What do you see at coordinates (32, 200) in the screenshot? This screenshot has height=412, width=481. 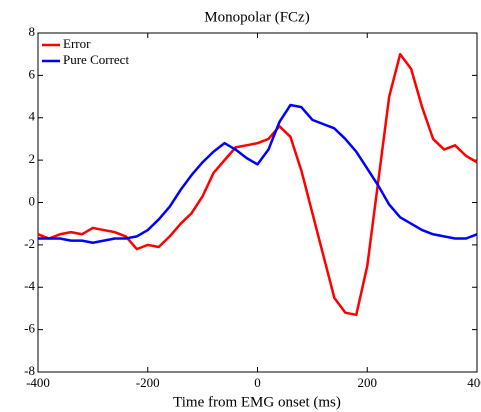 I see `y-tick-label: 0` at bounding box center [32, 200].